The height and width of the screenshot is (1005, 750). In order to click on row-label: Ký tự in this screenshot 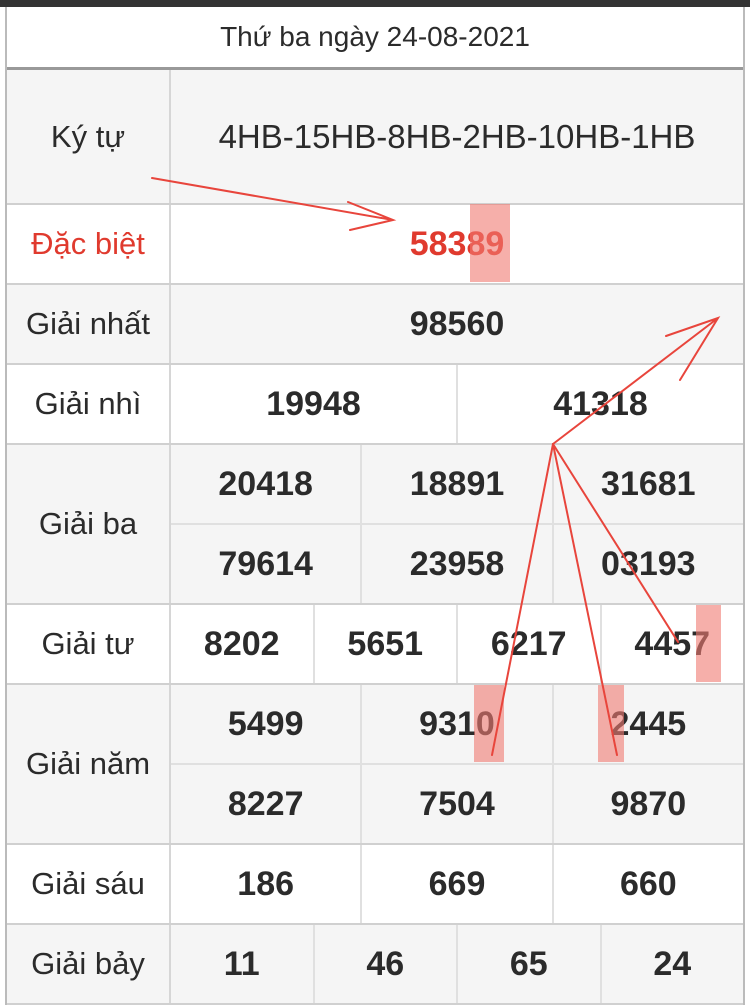, I will do `click(89, 136)`.